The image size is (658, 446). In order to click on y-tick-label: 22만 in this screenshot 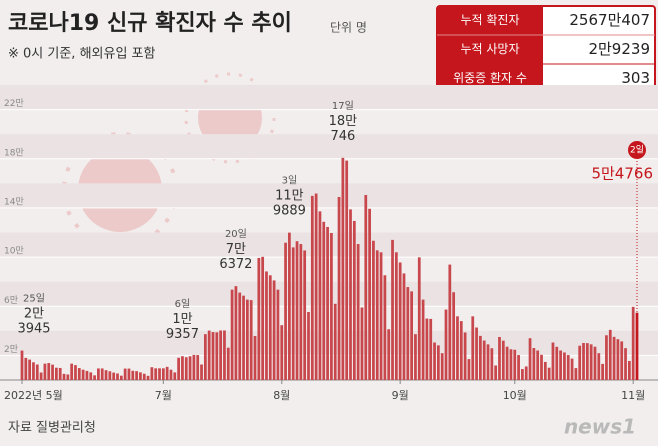, I will do `click(14, 103)`.